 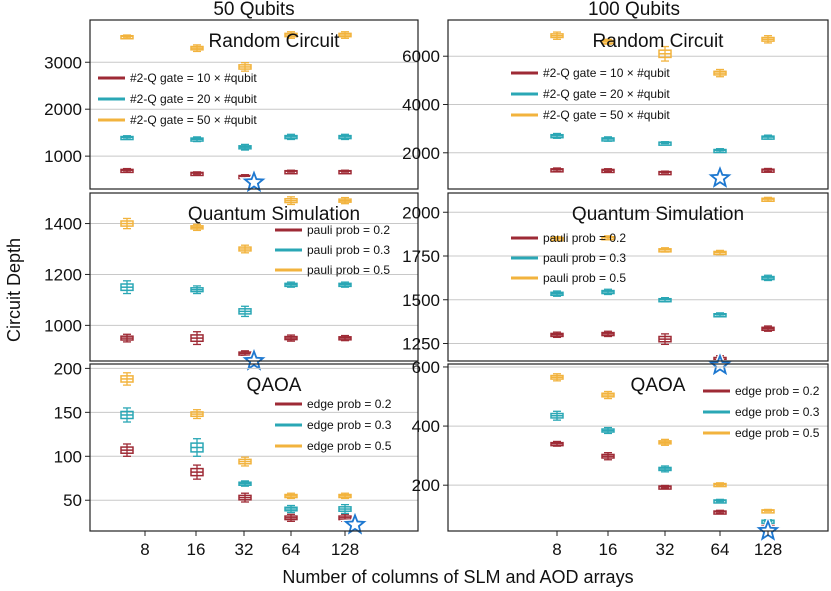 What do you see at coordinates (421, 344) in the screenshot?
I see `y-tick-label: 1250` at bounding box center [421, 344].